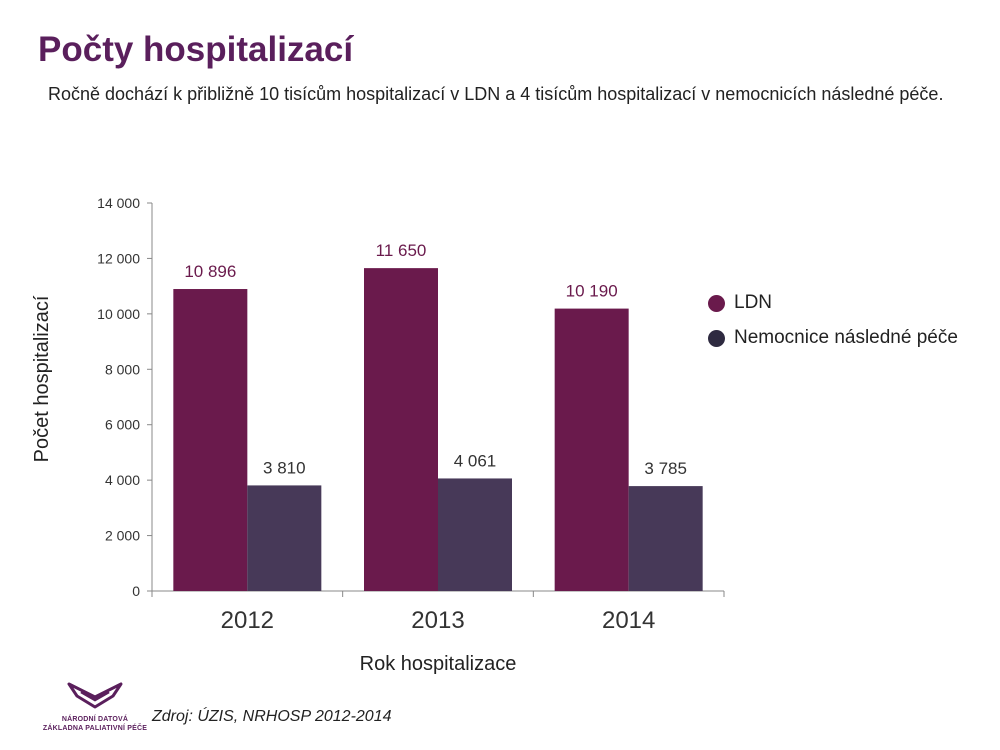  Describe the element at coordinates (272, 716) in the screenshot. I see `source-note: Zdroj: ÚZIS, NRHOSP 2012-2014` at that location.